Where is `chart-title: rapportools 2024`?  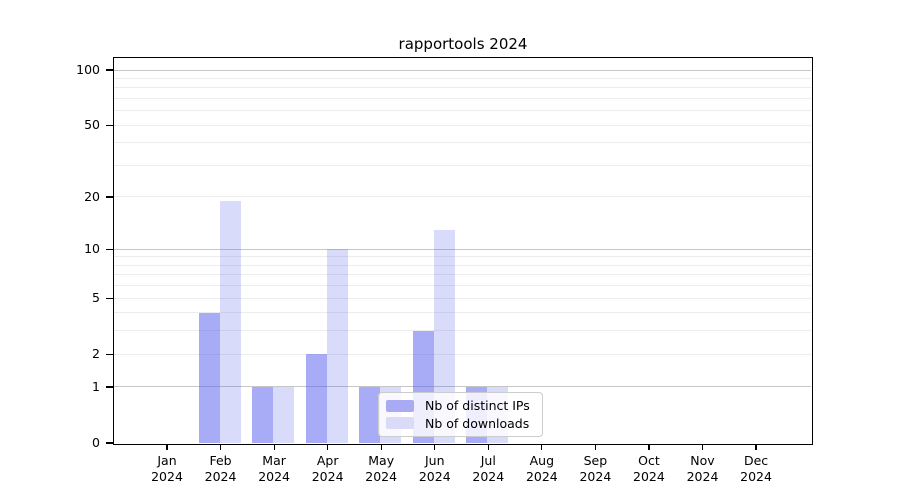 chart-title: rapportools 2024 is located at coordinates (463, 44).